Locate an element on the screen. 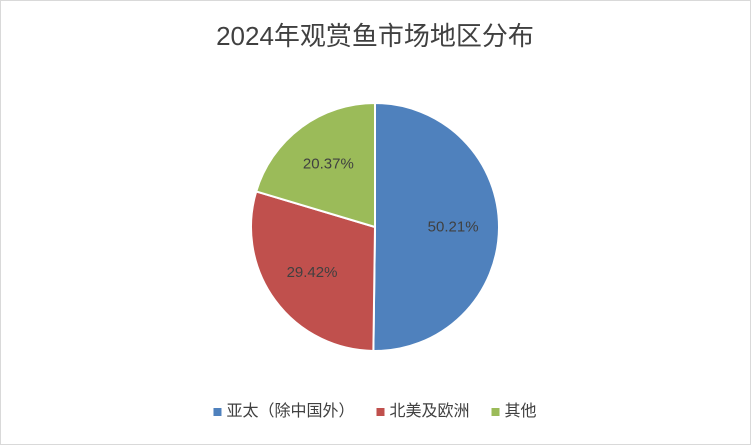  legend-label: 北美及欧洲 is located at coordinates (429, 411).